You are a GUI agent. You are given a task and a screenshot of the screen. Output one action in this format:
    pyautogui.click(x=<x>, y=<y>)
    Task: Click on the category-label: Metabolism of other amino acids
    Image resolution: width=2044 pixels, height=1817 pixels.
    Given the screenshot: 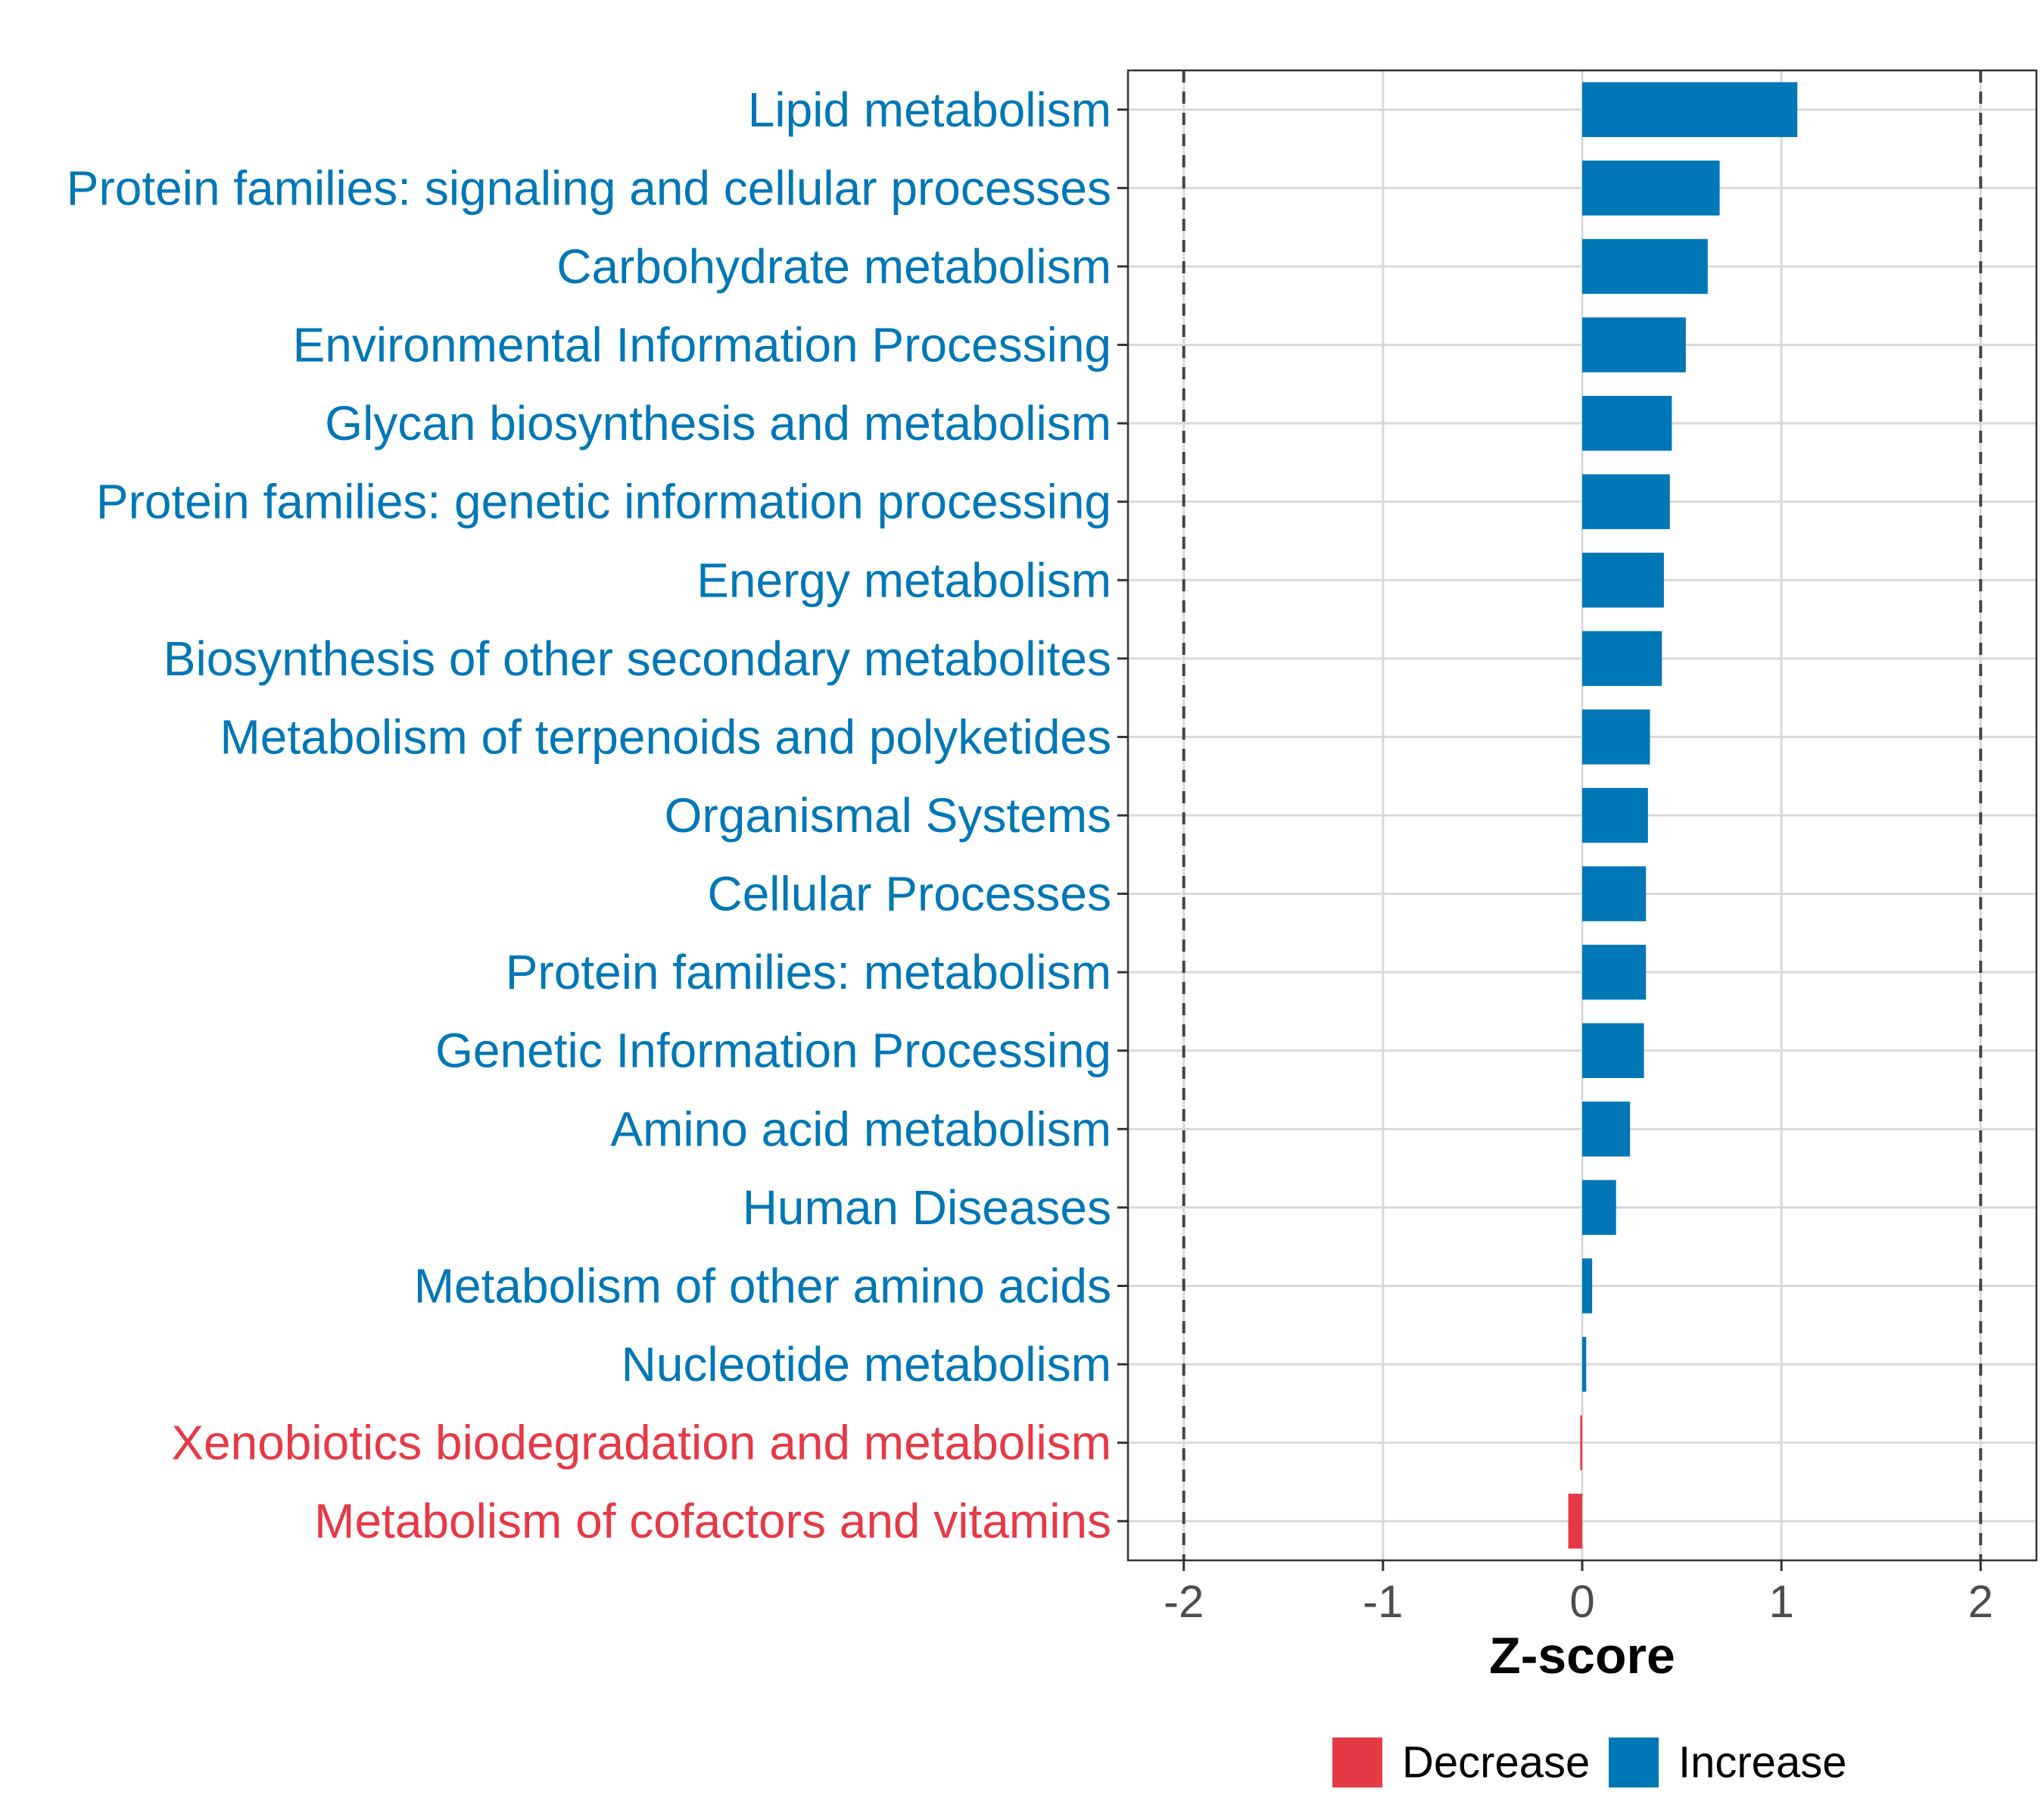 What is the action you would take?
    pyautogui.click(x=762, y=1285)
    